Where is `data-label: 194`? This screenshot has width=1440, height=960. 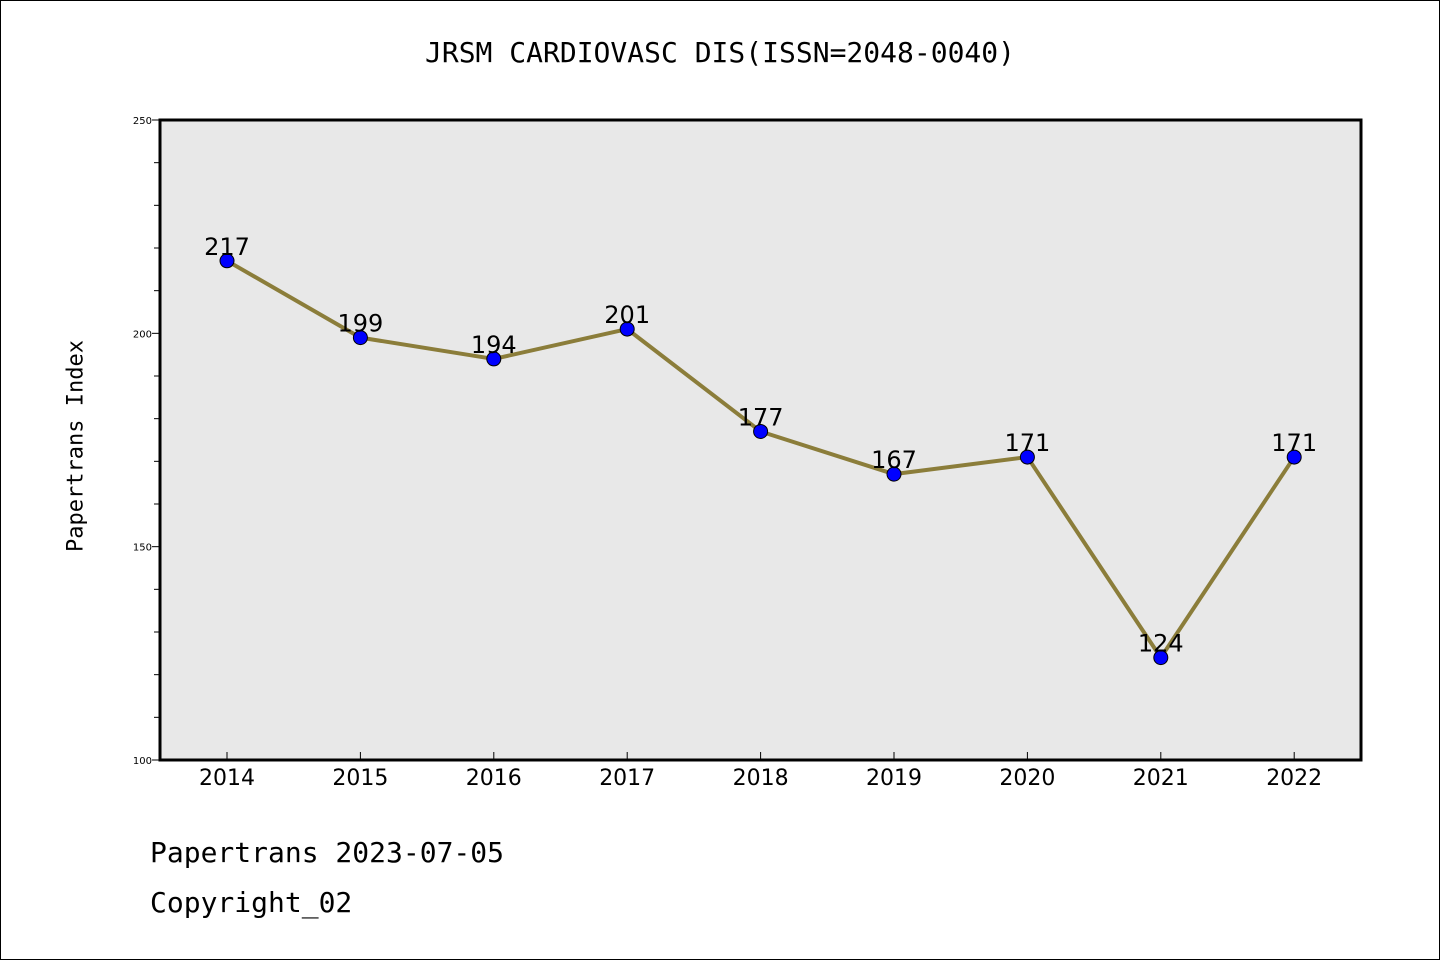
data-label: 194 is located at coordinates (494, 345).